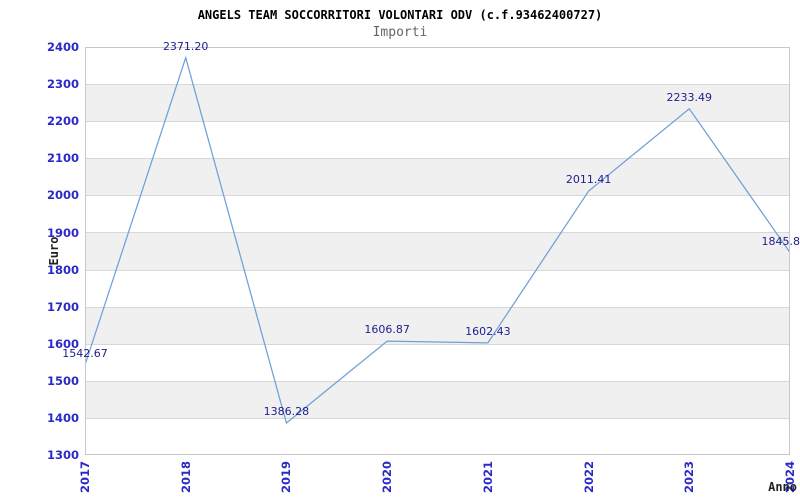 The width and height of the screenshot is (800, 500). What do you see at coordinates (689, 97) in the screenshot?
I see `point-label-2023: 2233.49` at bounding box center [689, 97].